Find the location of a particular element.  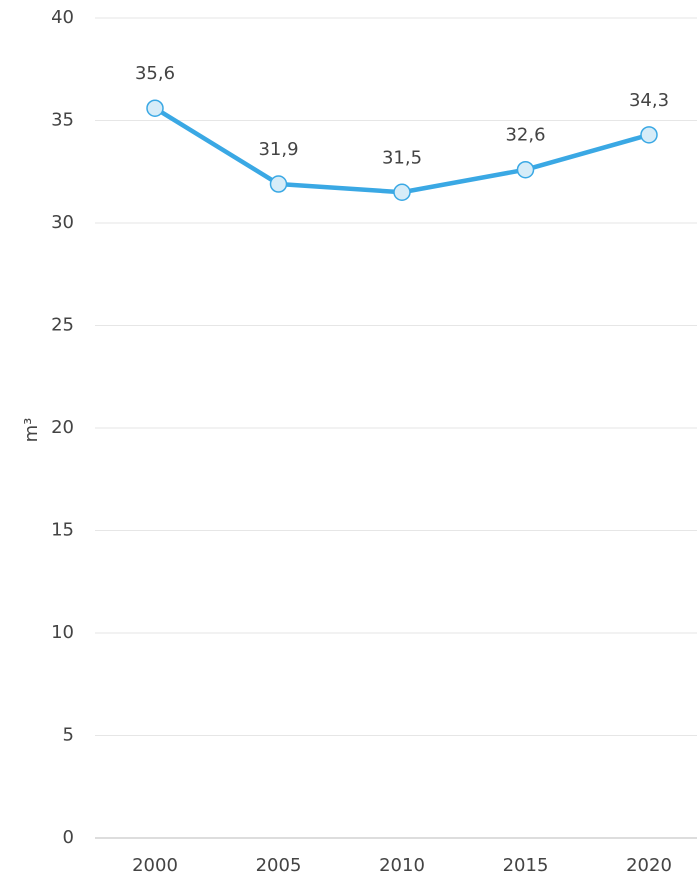

x-tick-label: 2020 is located at coordinates (649, 865).